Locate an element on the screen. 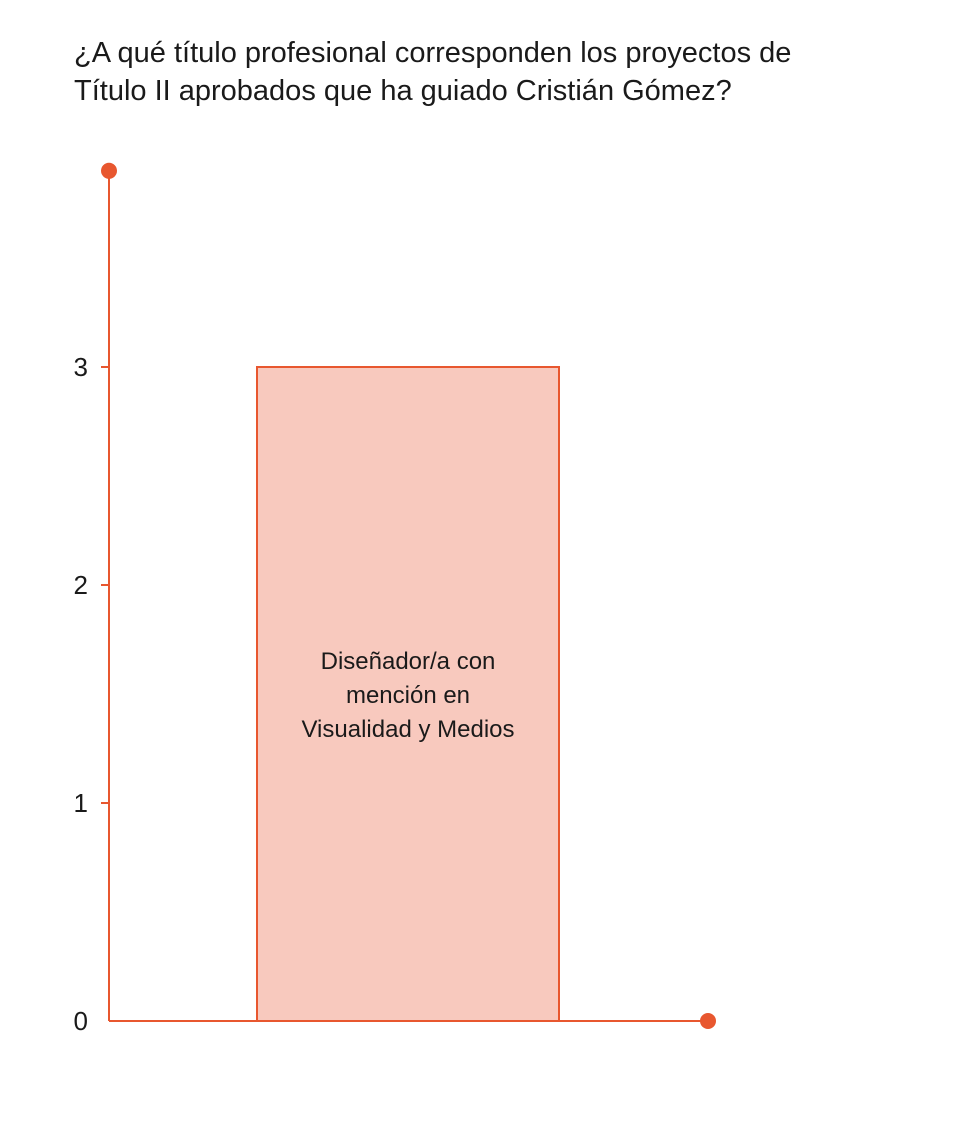 The image size is (964, 1124). bar-category-label: Visualidad y Medios is located at coordinates (407, 729).